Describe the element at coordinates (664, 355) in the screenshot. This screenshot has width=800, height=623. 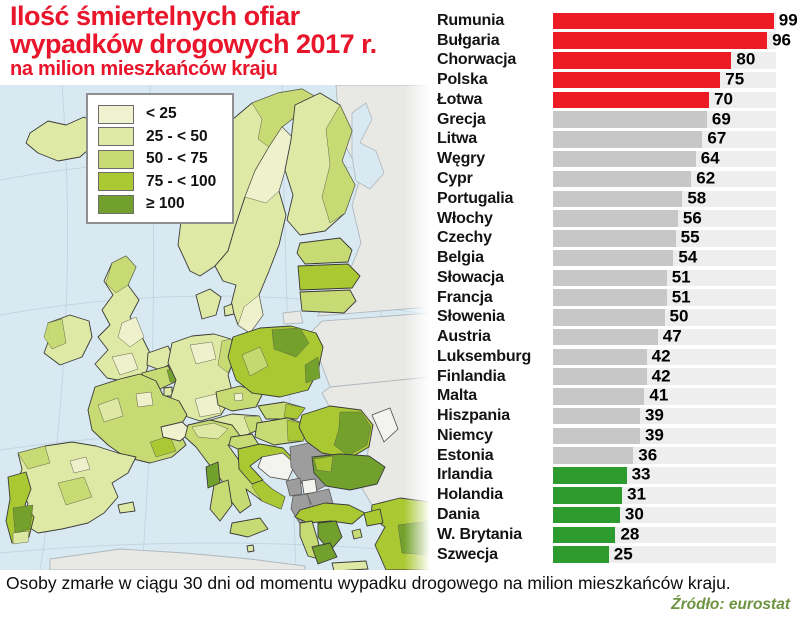
I see `bar-track: 42` at that location.